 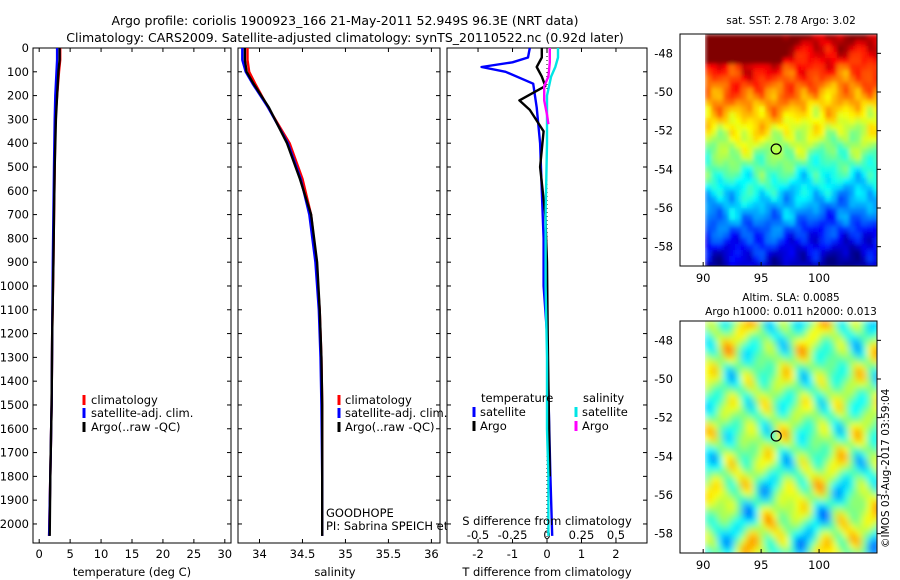 I want to click on map-ytick-label: -50, so click(x=663, y=379).